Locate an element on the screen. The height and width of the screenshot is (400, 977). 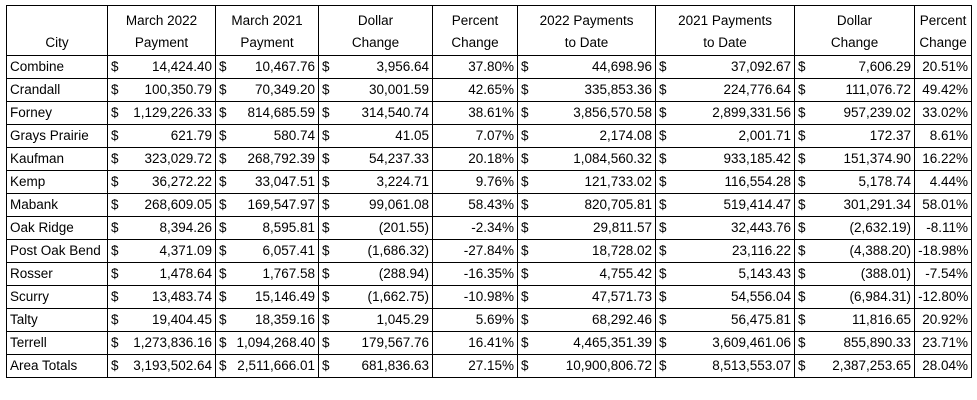
amount-cell: 8,513,553.07 is located at coordinates (734, 366).